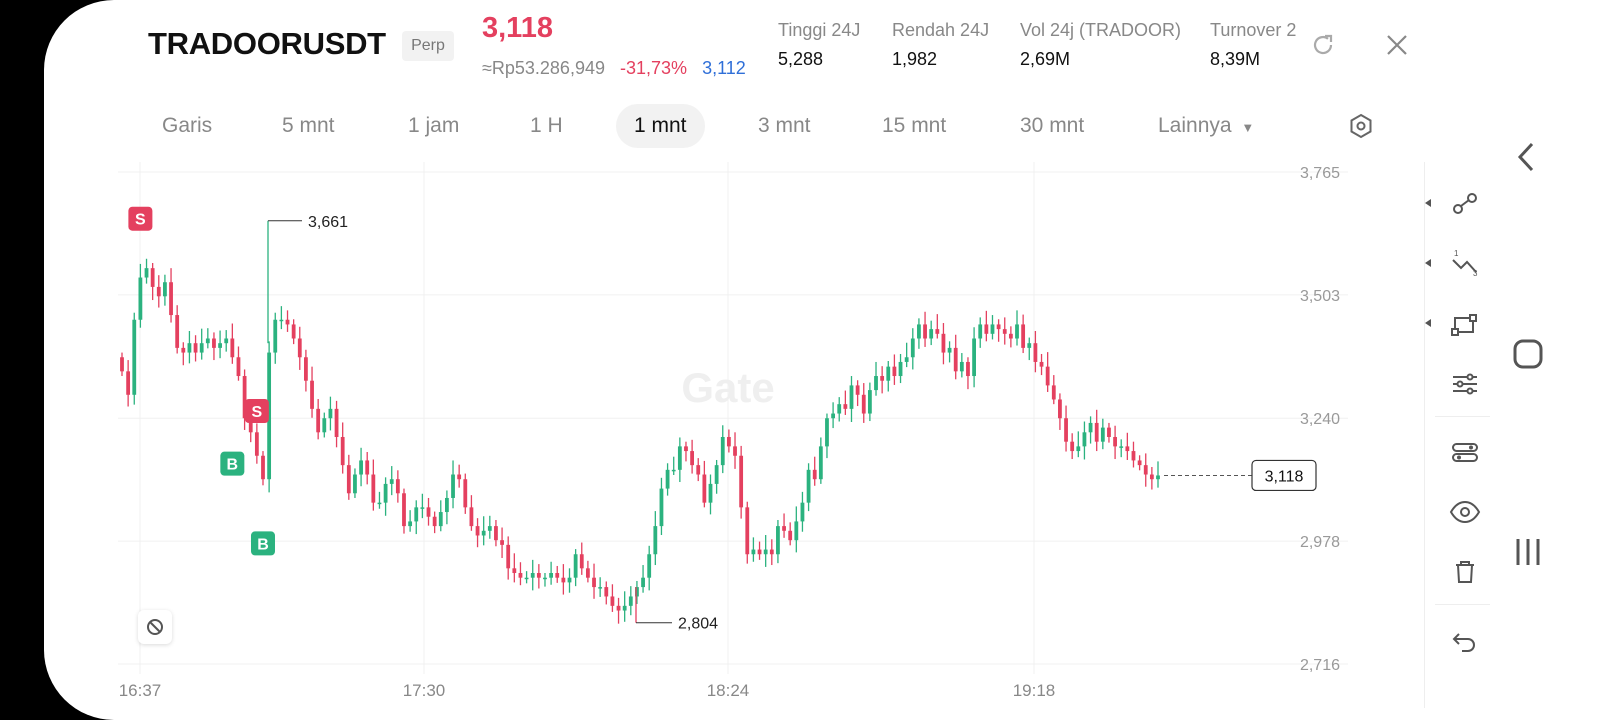 The image size is (1600, 720). Describe the element at coordinates (1465, 640) in the screenshot. I see `undo-icon` at that location.